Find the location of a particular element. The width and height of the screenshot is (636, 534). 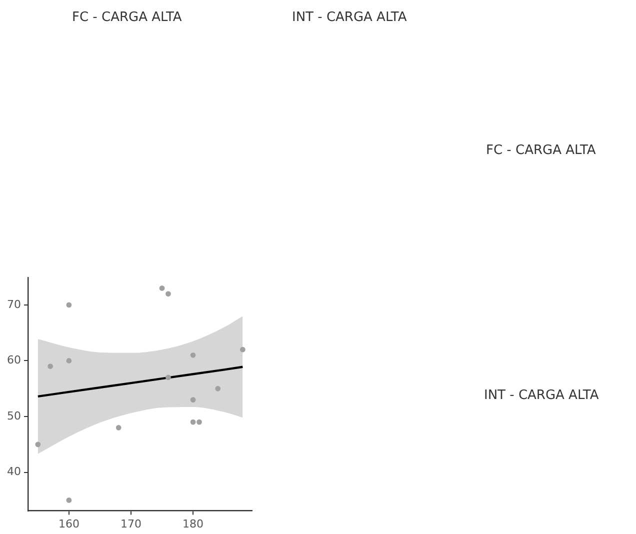

y-tick-label: 60 is located at coordinates (13, 360).